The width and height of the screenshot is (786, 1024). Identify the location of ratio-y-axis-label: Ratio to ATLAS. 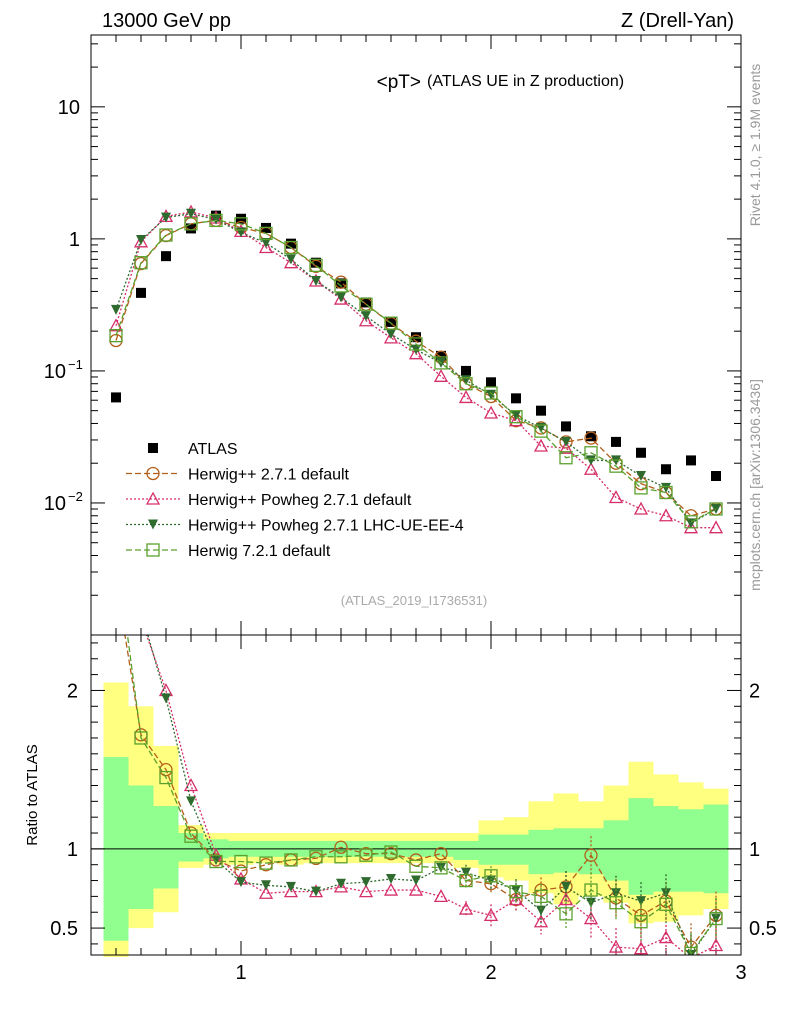
(32, 794).